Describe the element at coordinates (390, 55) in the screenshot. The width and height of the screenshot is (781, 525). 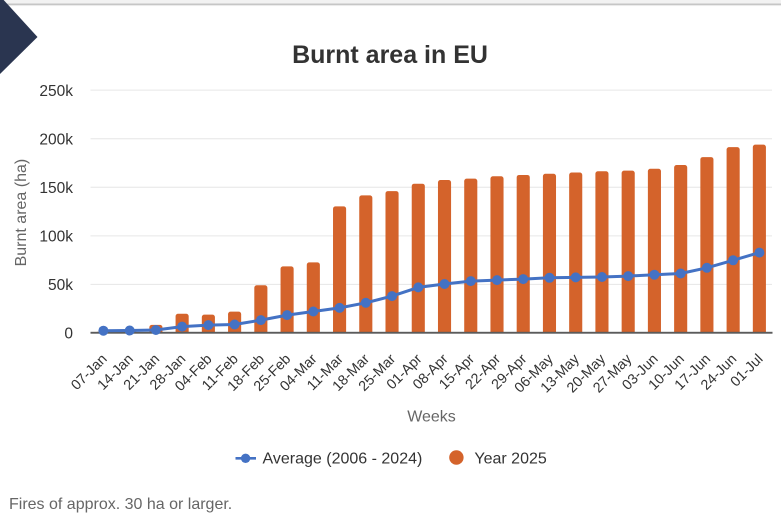
I see `svg-text: Burnt area in EU` at that location.